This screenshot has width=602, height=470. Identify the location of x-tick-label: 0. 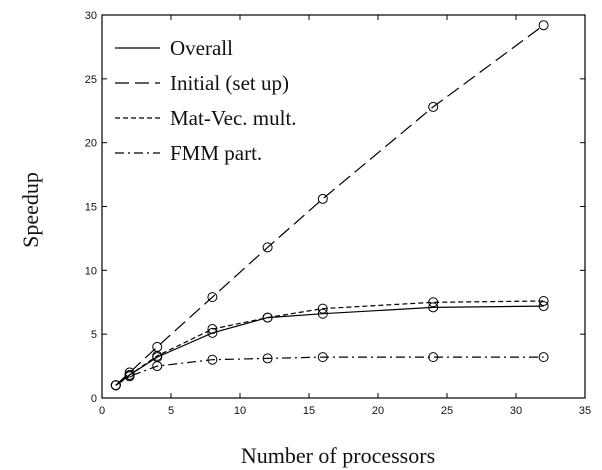
(102, 411).